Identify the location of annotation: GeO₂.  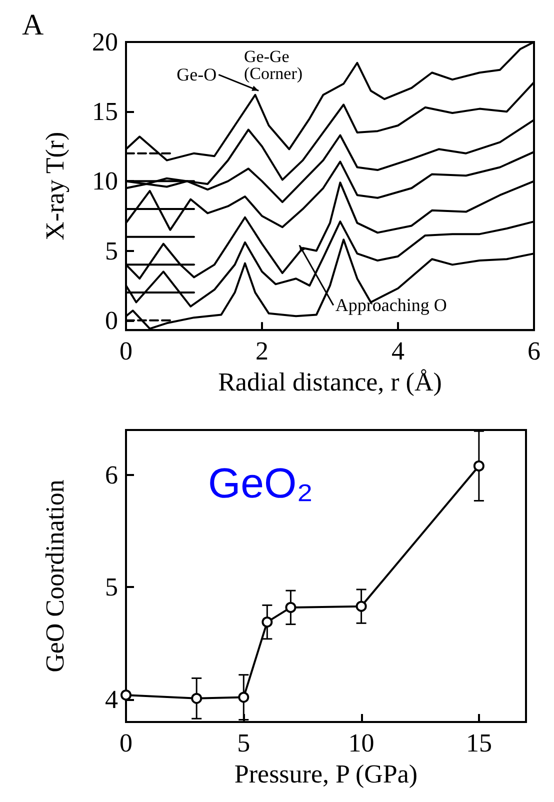
(260, 483).